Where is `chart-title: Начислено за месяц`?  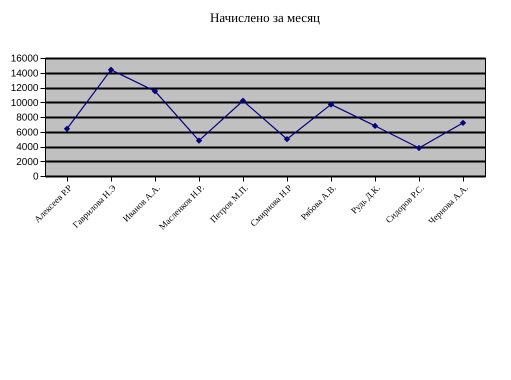 chart-title: Начислено за месяц is located at coordinates (265, 17).